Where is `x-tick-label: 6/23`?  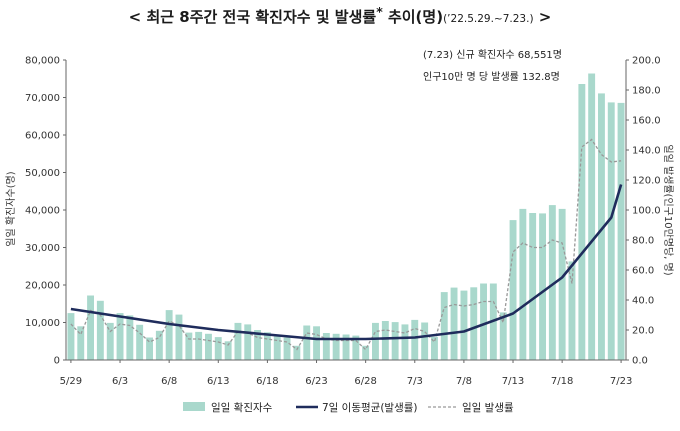 x-tick-label: 6/23 is located at coordinates (316, 381).